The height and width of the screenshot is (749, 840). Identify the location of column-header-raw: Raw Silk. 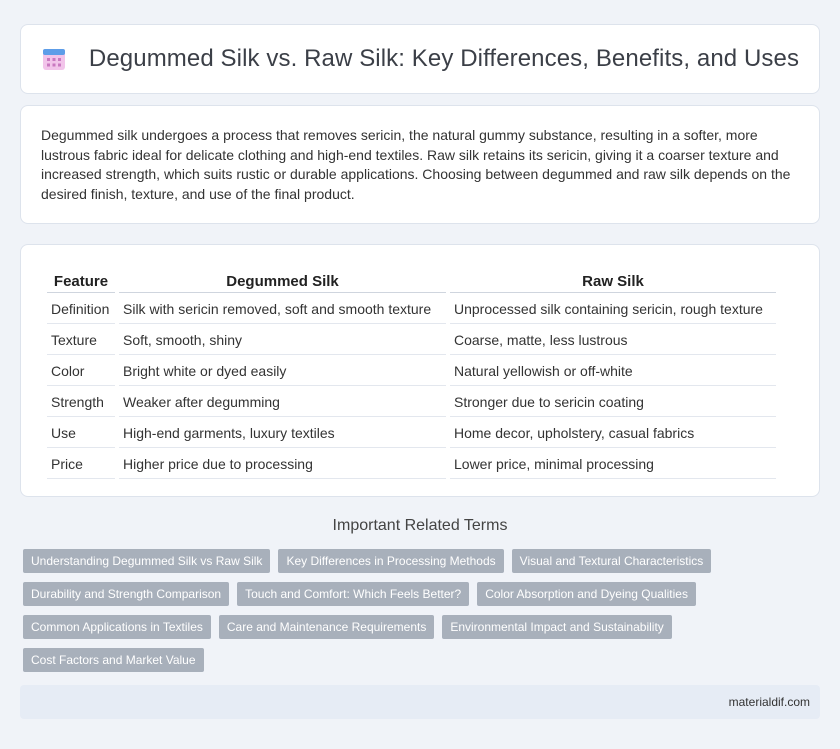
(613, 280).